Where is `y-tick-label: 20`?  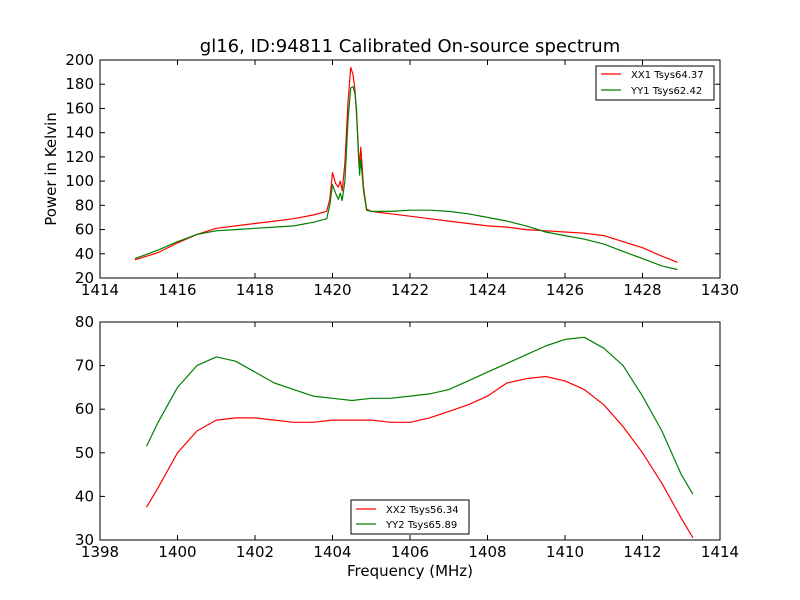 y-tick-label: 20 is located at coordinates (84, 278).